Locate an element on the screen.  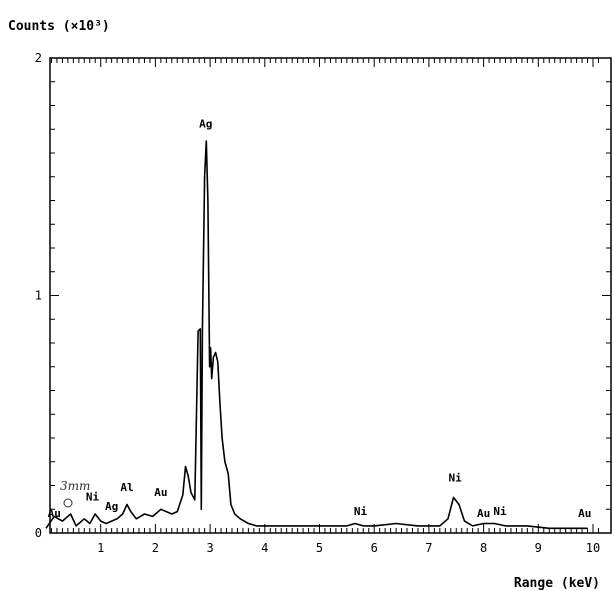
x-tick-label: 2 is located at coordinates (155, 548).